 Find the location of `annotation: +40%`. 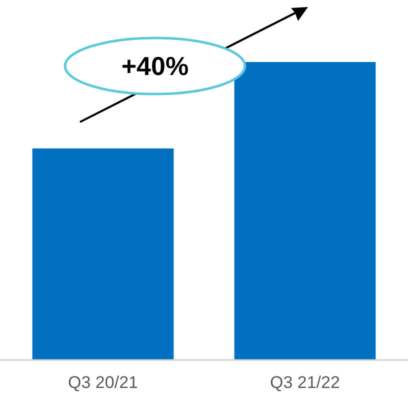

annotation: +40% is located at coordinates (155, 66).